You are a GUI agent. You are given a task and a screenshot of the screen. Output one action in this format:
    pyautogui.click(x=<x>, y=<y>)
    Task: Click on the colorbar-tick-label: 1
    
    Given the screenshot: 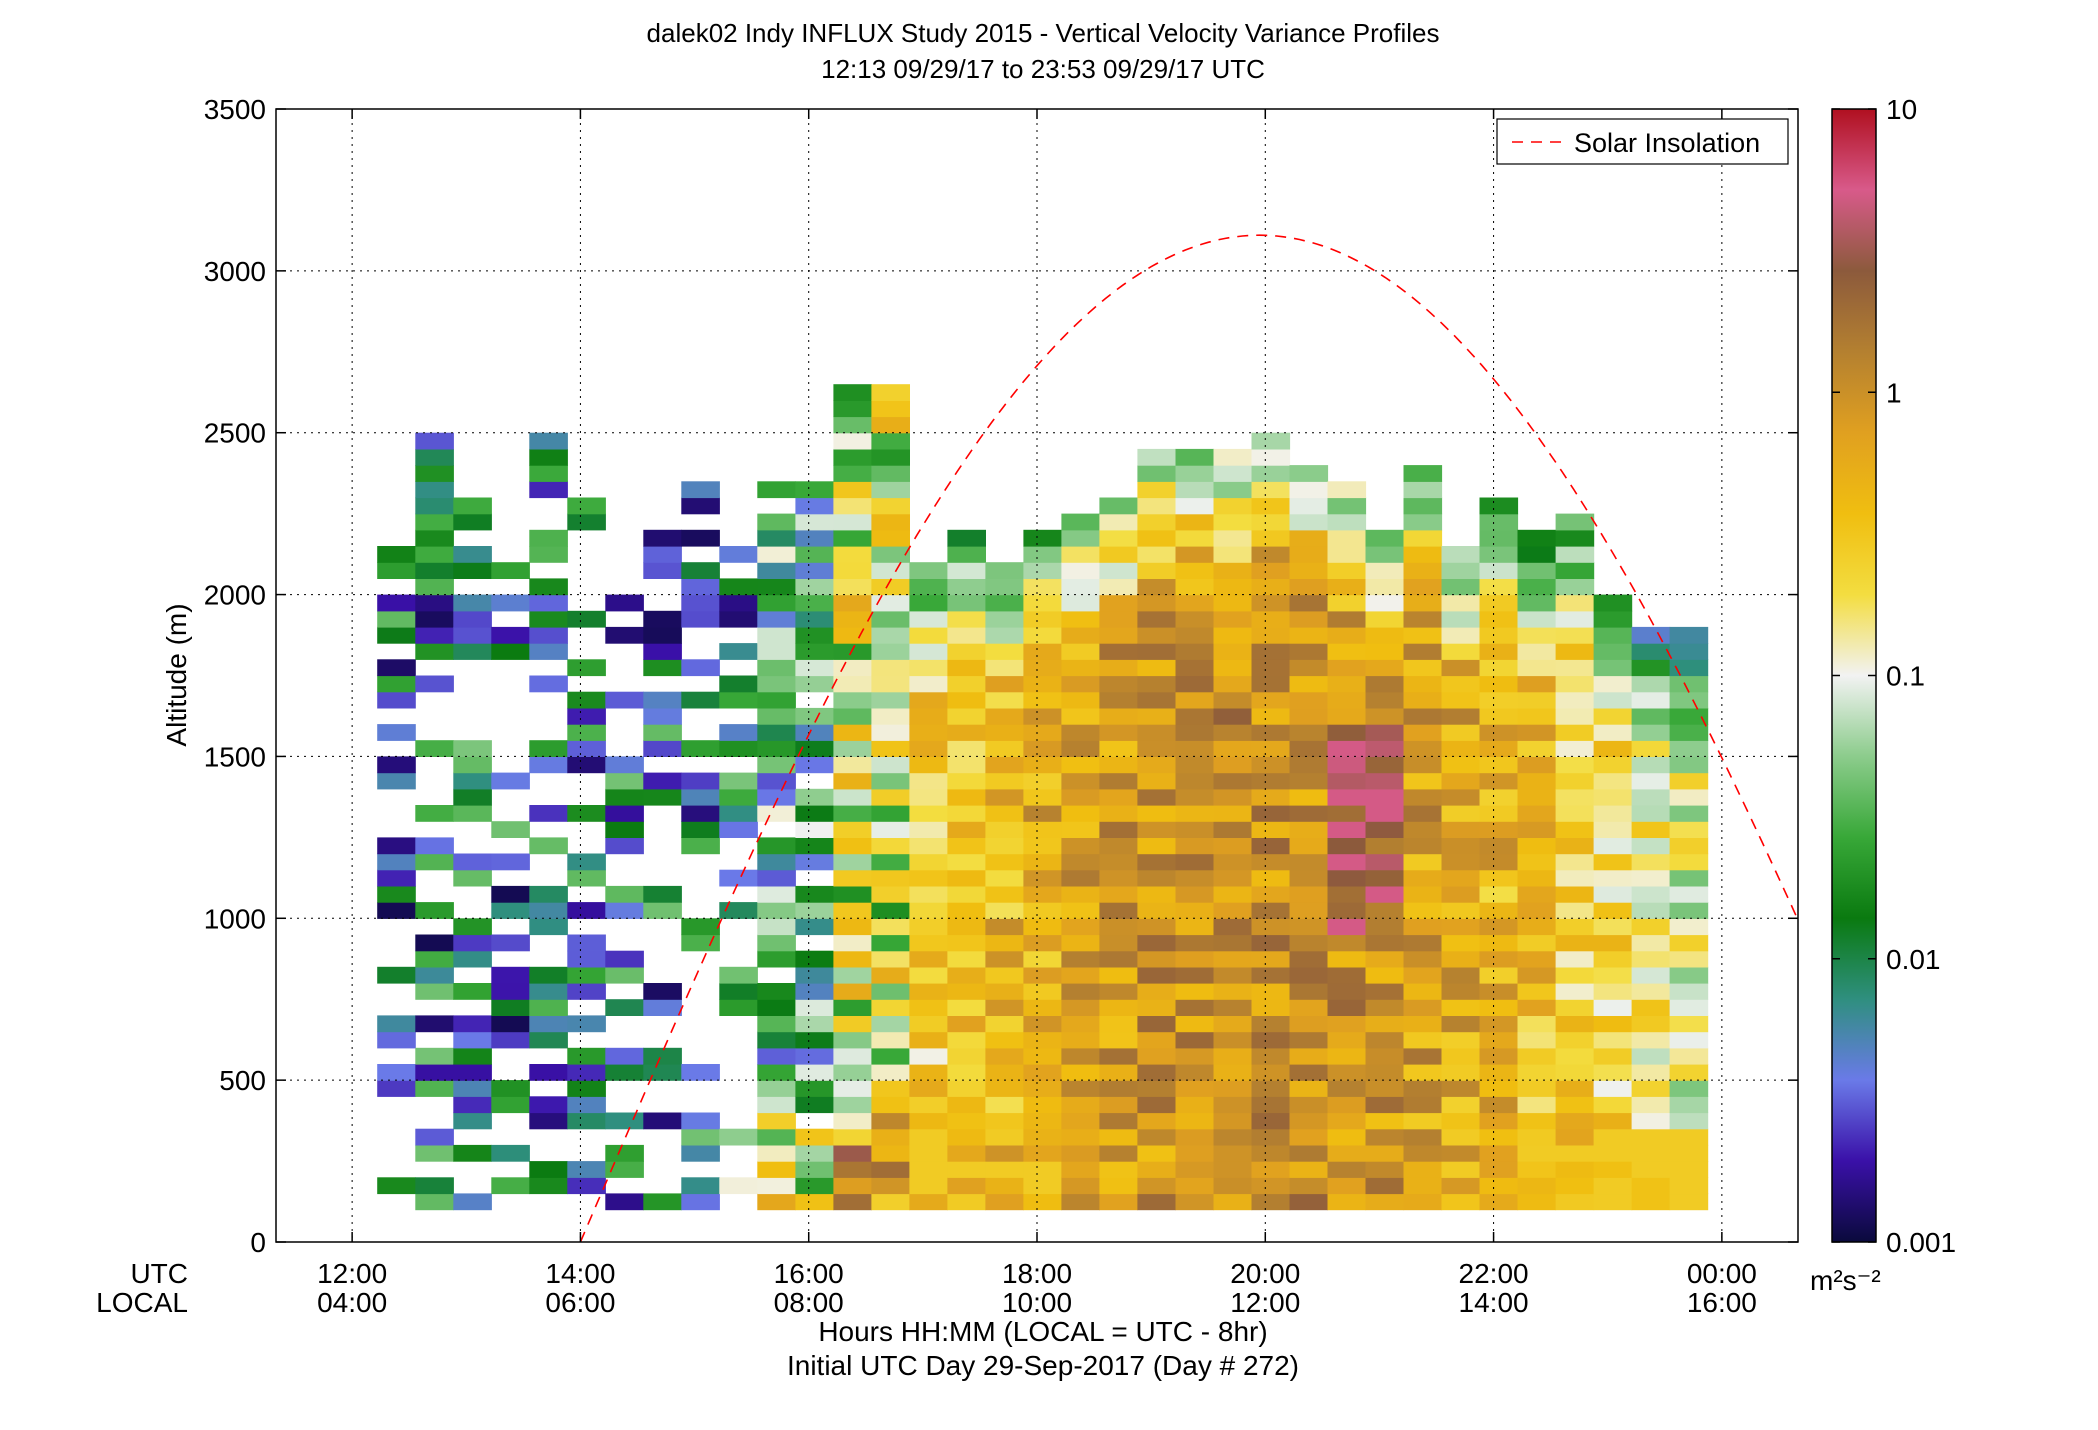 What is the action you would take?
    pyautogui.click(x=1894, y=392)
    